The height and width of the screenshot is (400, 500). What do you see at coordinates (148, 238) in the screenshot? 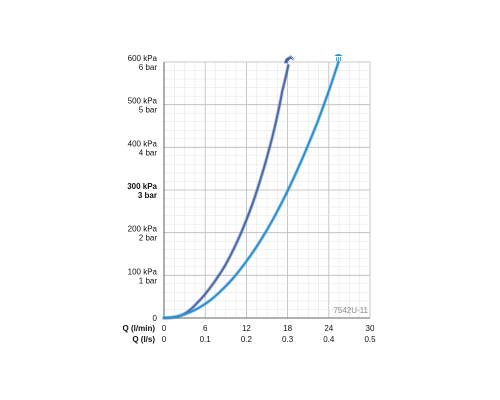
I see `y-tick-label-bar: 2 bar` at bounding box center [148, 238].